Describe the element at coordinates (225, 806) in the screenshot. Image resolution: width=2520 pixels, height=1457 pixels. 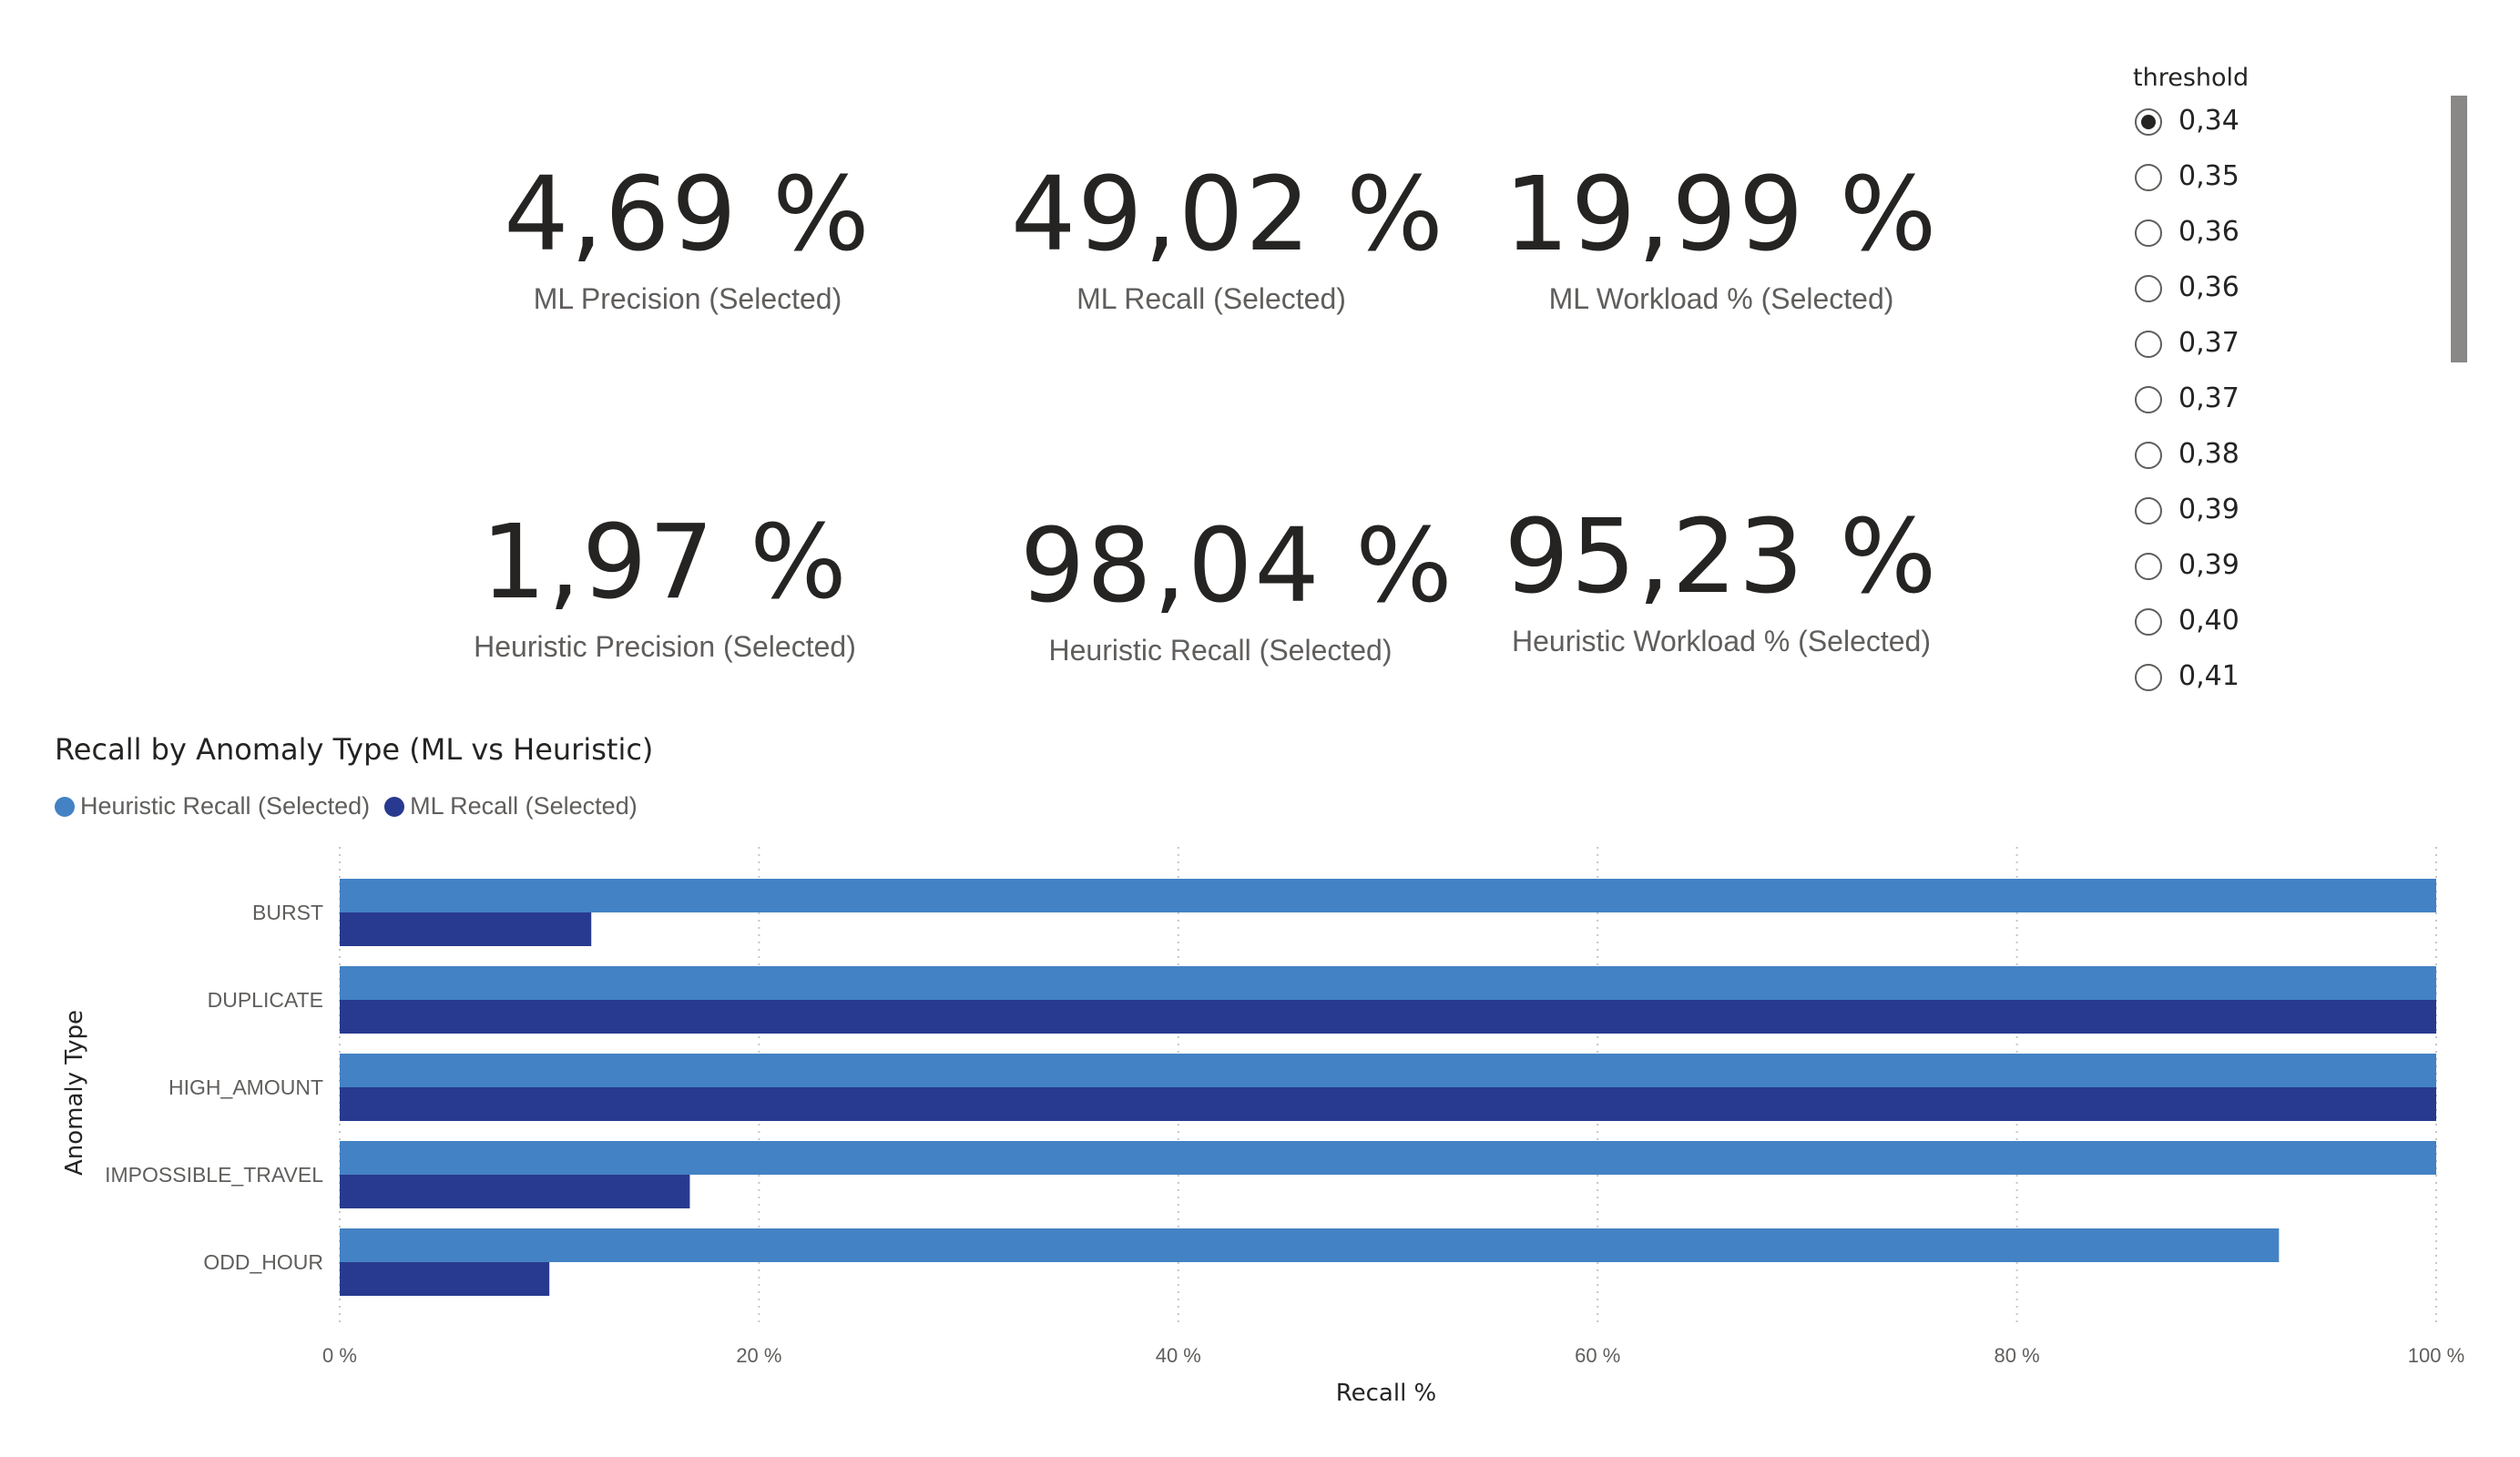
I see `legend-label-heuristic: Heuristic Recall (Selected)` at that location.